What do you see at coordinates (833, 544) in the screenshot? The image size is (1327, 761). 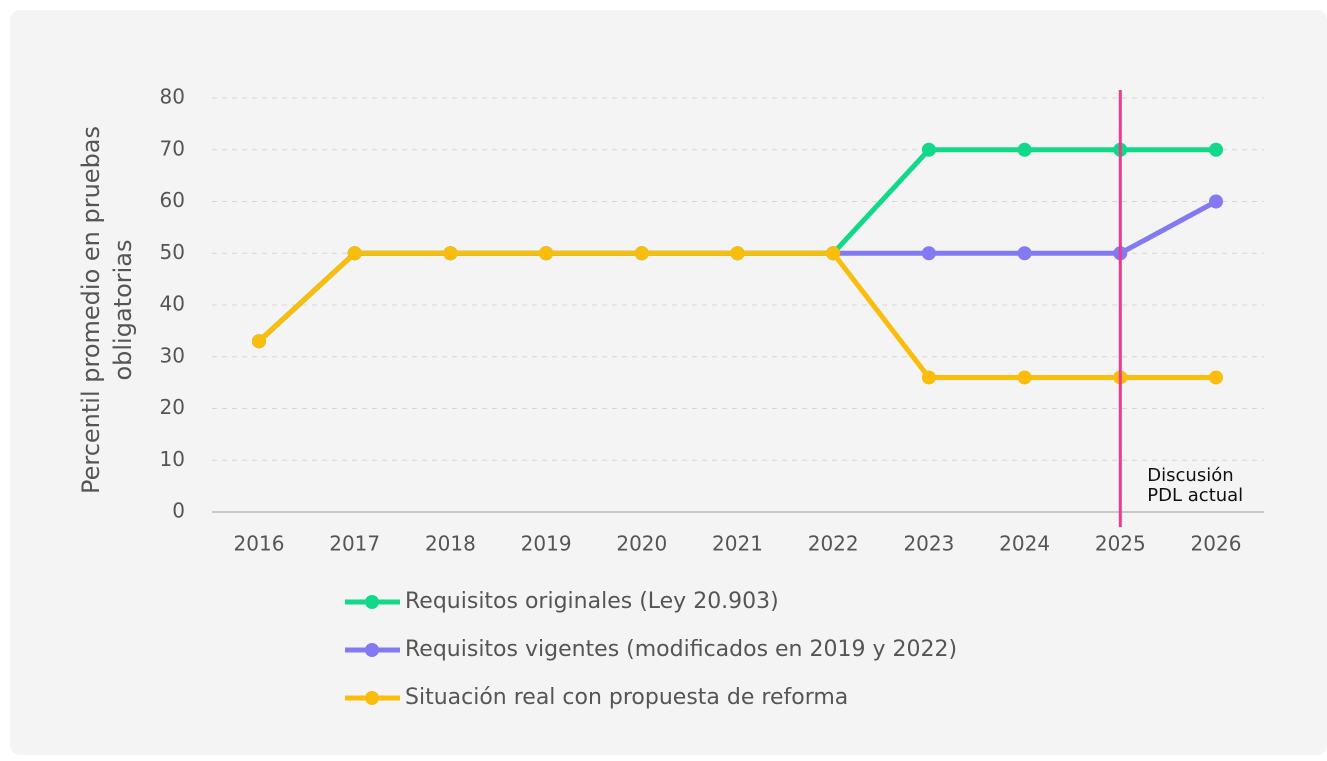 I see `x-tick-label: 2022` at bounding box center [833, 544].